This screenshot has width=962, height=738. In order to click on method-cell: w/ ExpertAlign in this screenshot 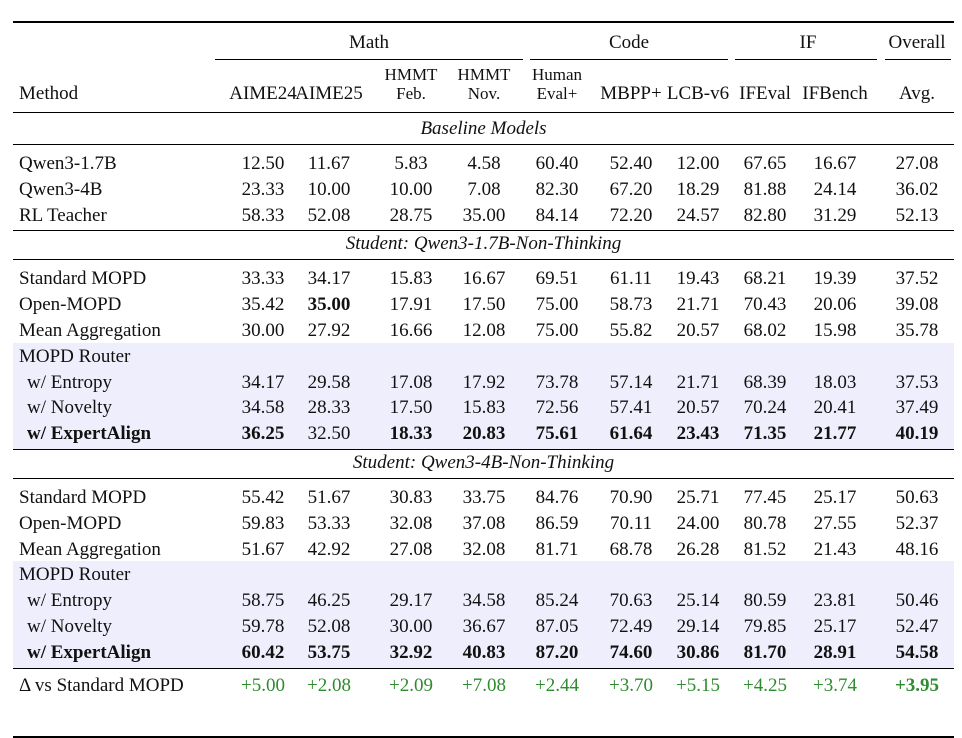, I will do `click(89, 652)`.